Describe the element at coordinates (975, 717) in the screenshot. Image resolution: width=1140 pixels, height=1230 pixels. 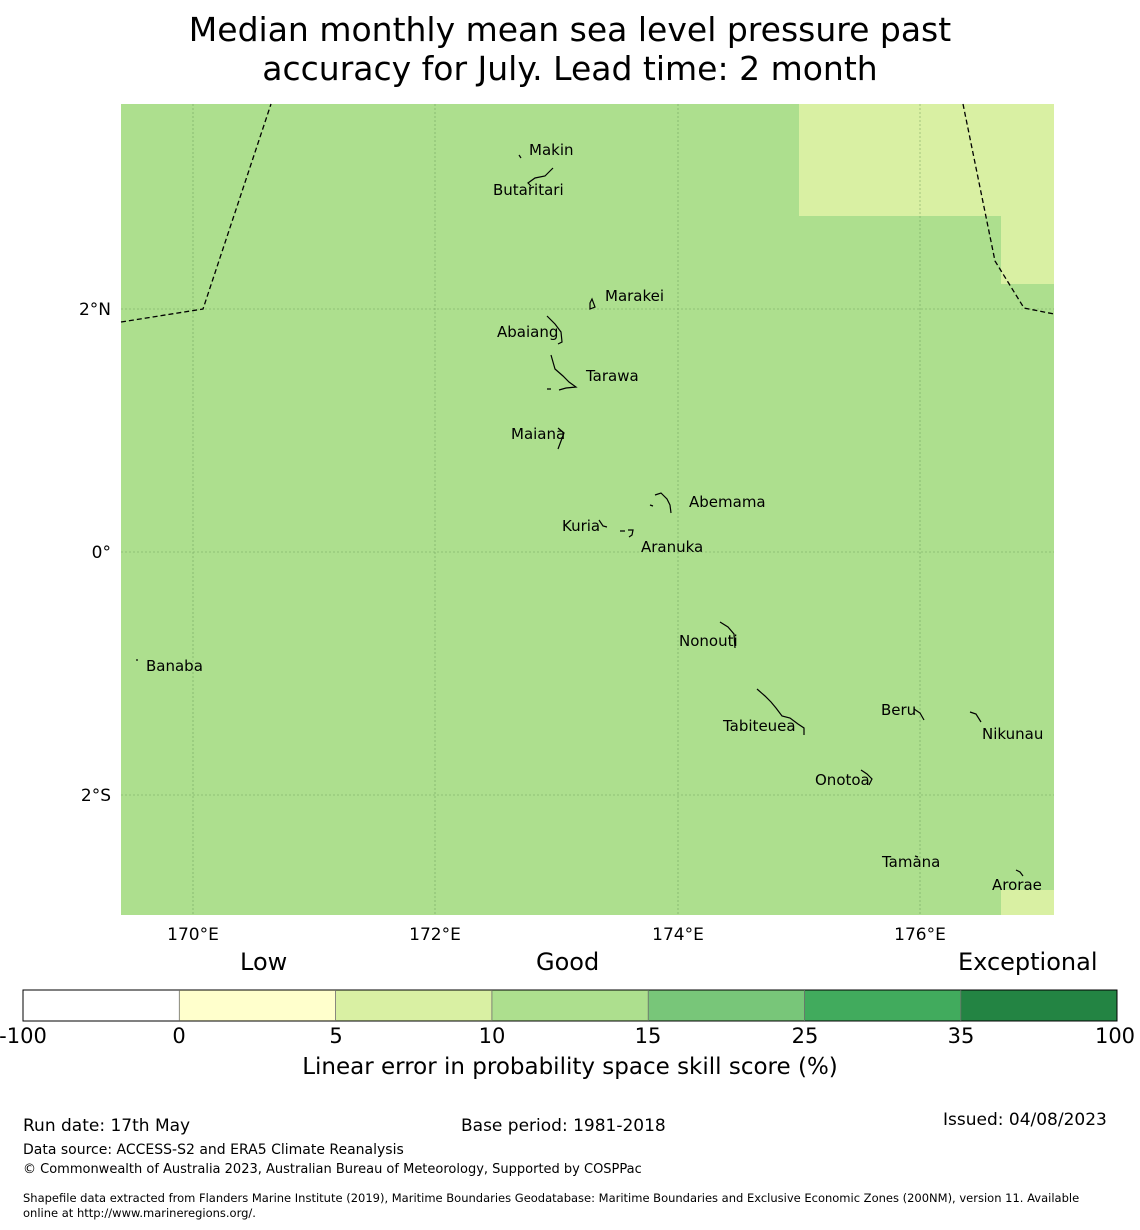
I see `island-outline-nikunau` at that location.